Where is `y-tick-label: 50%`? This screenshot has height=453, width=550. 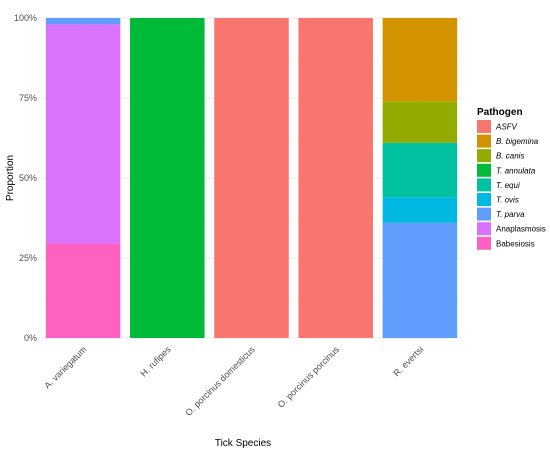
y-tick-label: 50% is located at coordinates (28, 178).